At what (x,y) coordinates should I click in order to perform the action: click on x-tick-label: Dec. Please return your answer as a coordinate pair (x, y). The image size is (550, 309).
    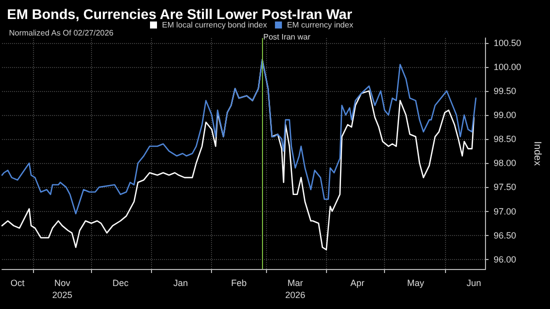
    Looking at the image, I should click on (120, 283).